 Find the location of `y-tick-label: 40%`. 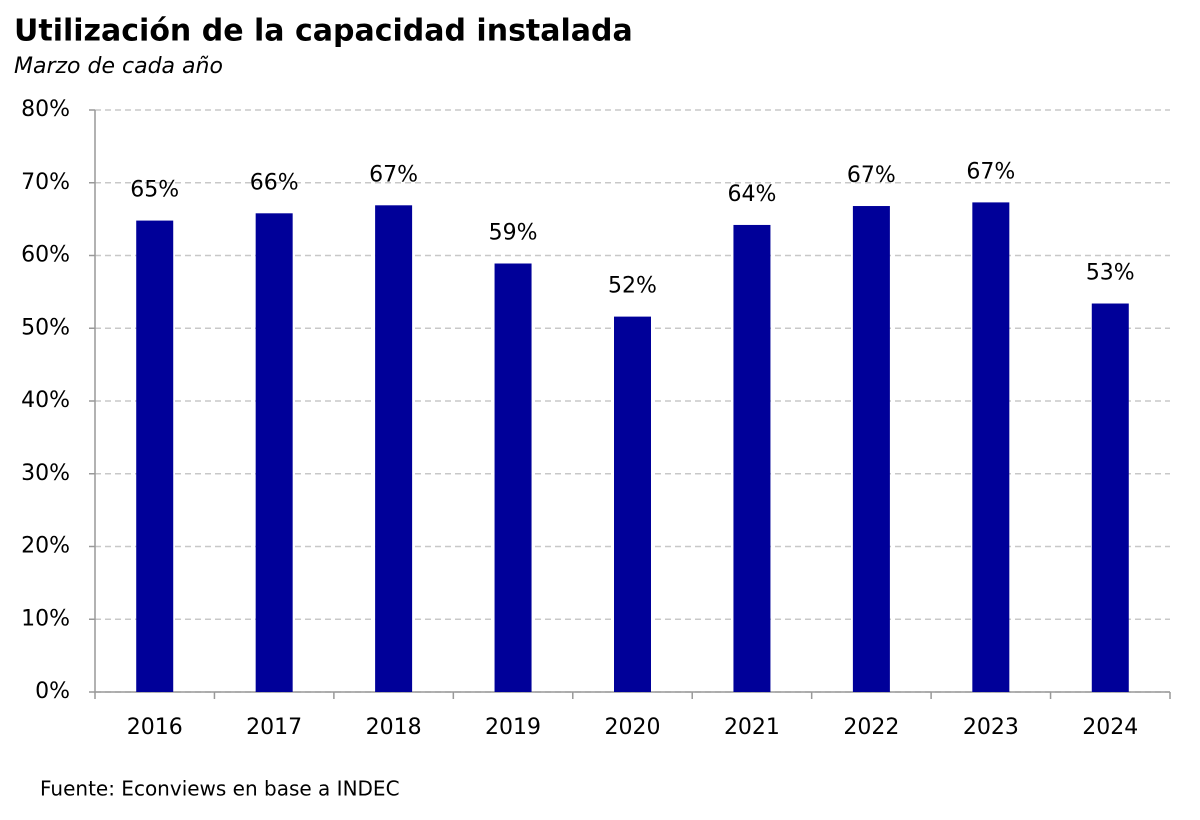

y-tick-label: 40% is located at coordinates (45, 400).